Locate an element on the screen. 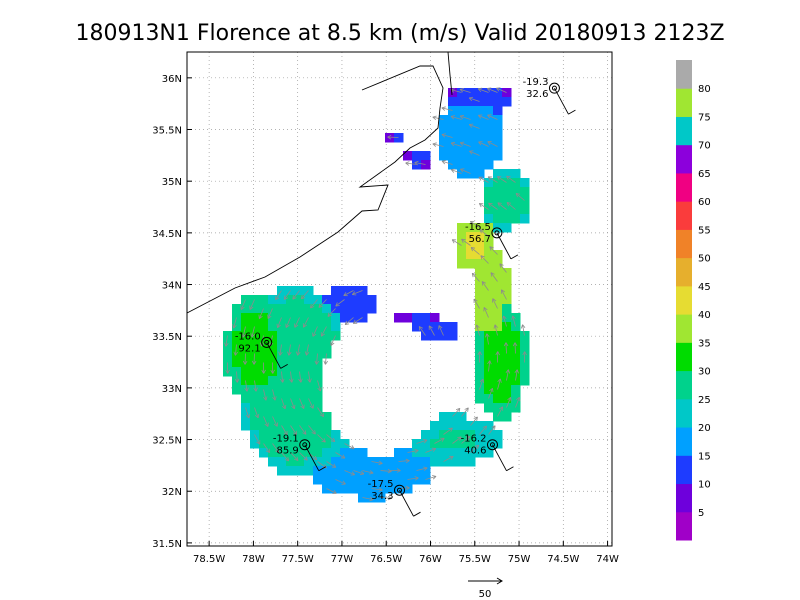  colorbar-swatch is located at coordinates (684, 215).